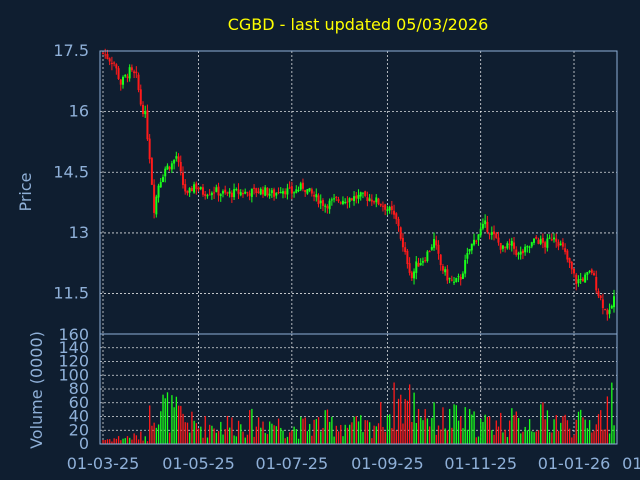  I want to click on volume-tick-label: 80, so click(79, 388).